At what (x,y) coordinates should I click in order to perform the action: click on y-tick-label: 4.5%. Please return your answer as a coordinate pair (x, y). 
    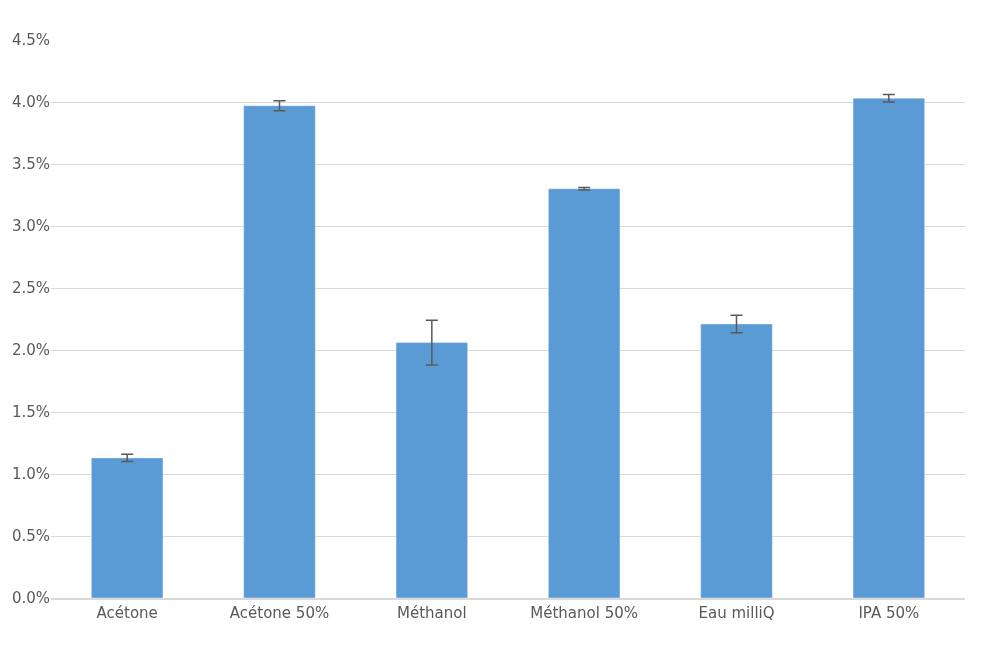
    Looking at the image, I should click on (30, 40).